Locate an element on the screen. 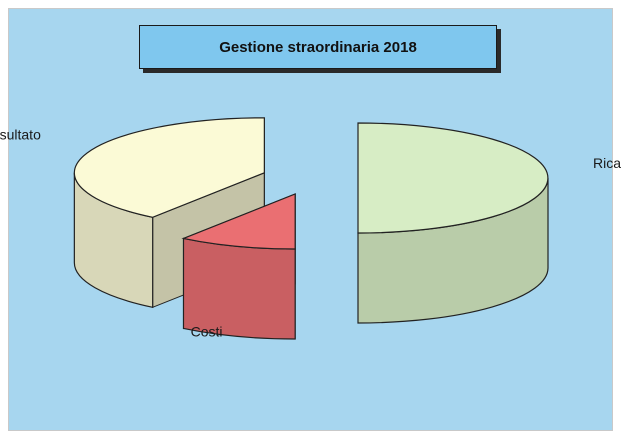 This screenshot has width=621, height=439. slice-costi is located at coordinates (238, 266).